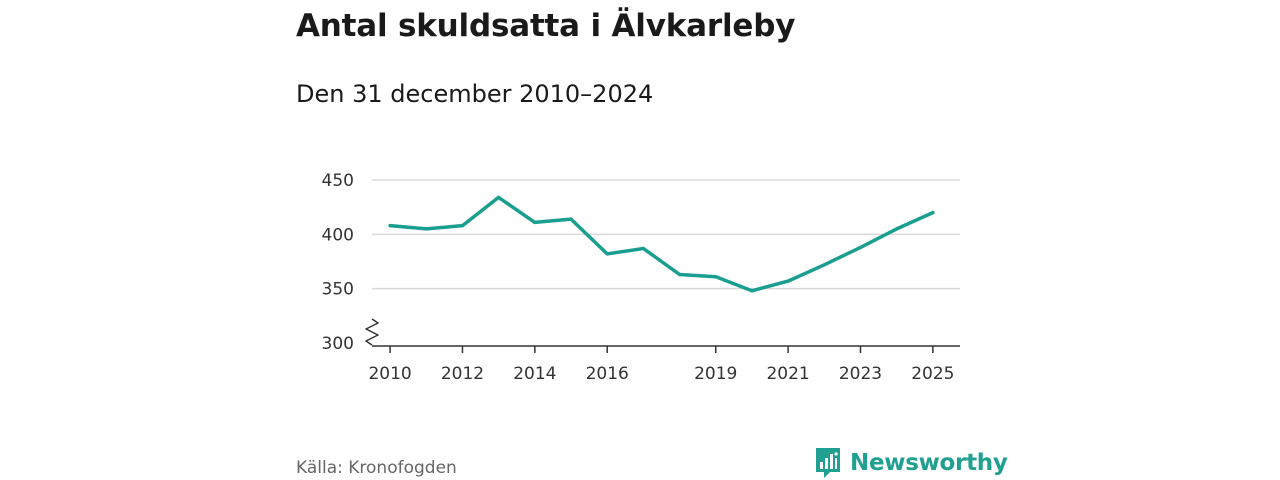 This screenshot has height=480, width=1280. What do you see at coordinates (929, 463) in the screenshot?
I see `brand-name: Newsworthy` at bounding box center [929, 463].